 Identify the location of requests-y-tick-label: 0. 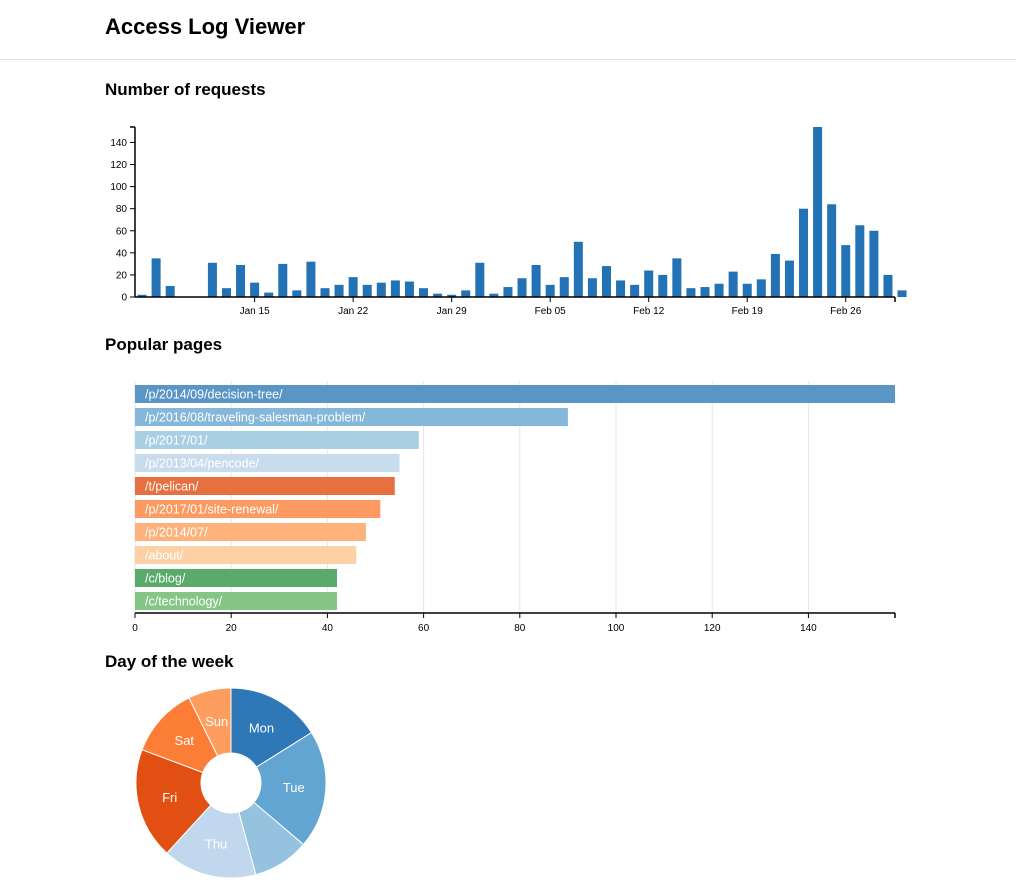
(124, 298).